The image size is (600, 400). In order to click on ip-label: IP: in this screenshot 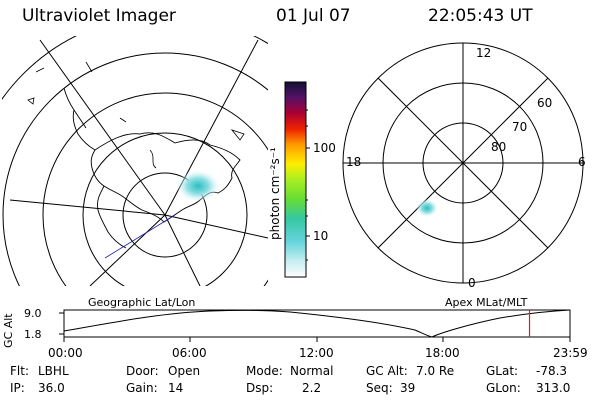, I will do `click(17, 388)`.